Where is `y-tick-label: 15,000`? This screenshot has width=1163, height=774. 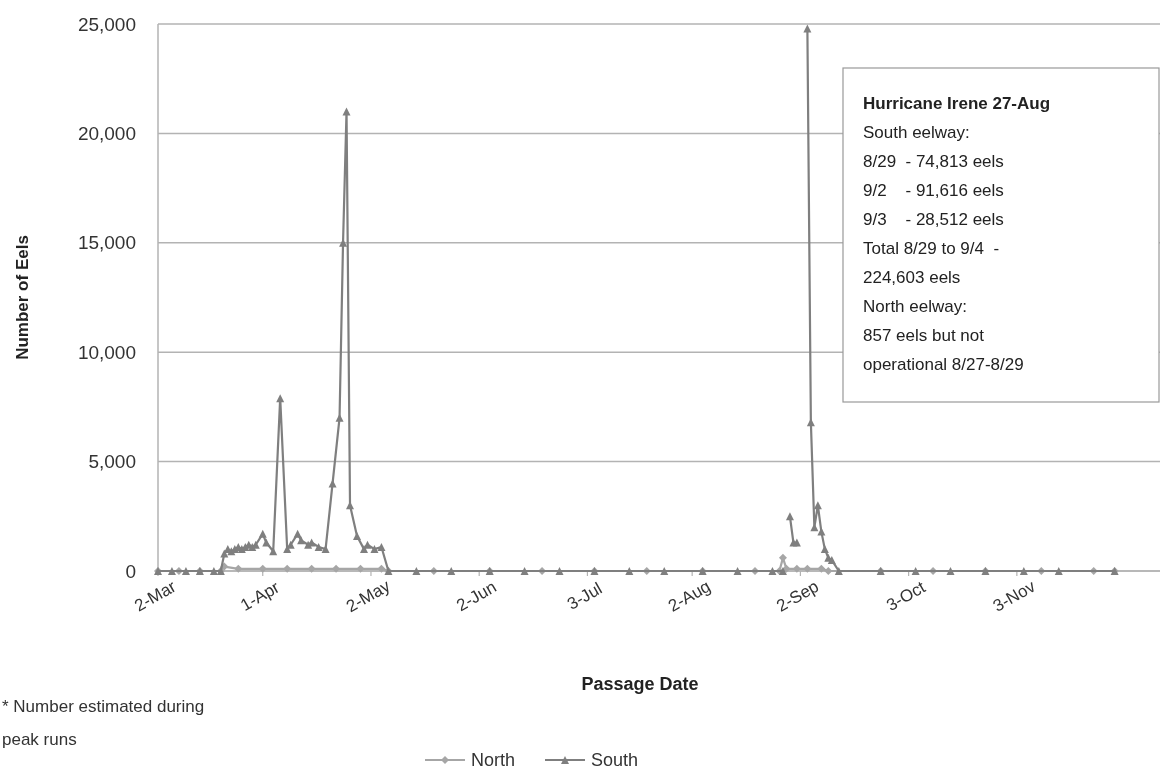
y-tick-label: 15,000 is located at coordinates (106, 243).